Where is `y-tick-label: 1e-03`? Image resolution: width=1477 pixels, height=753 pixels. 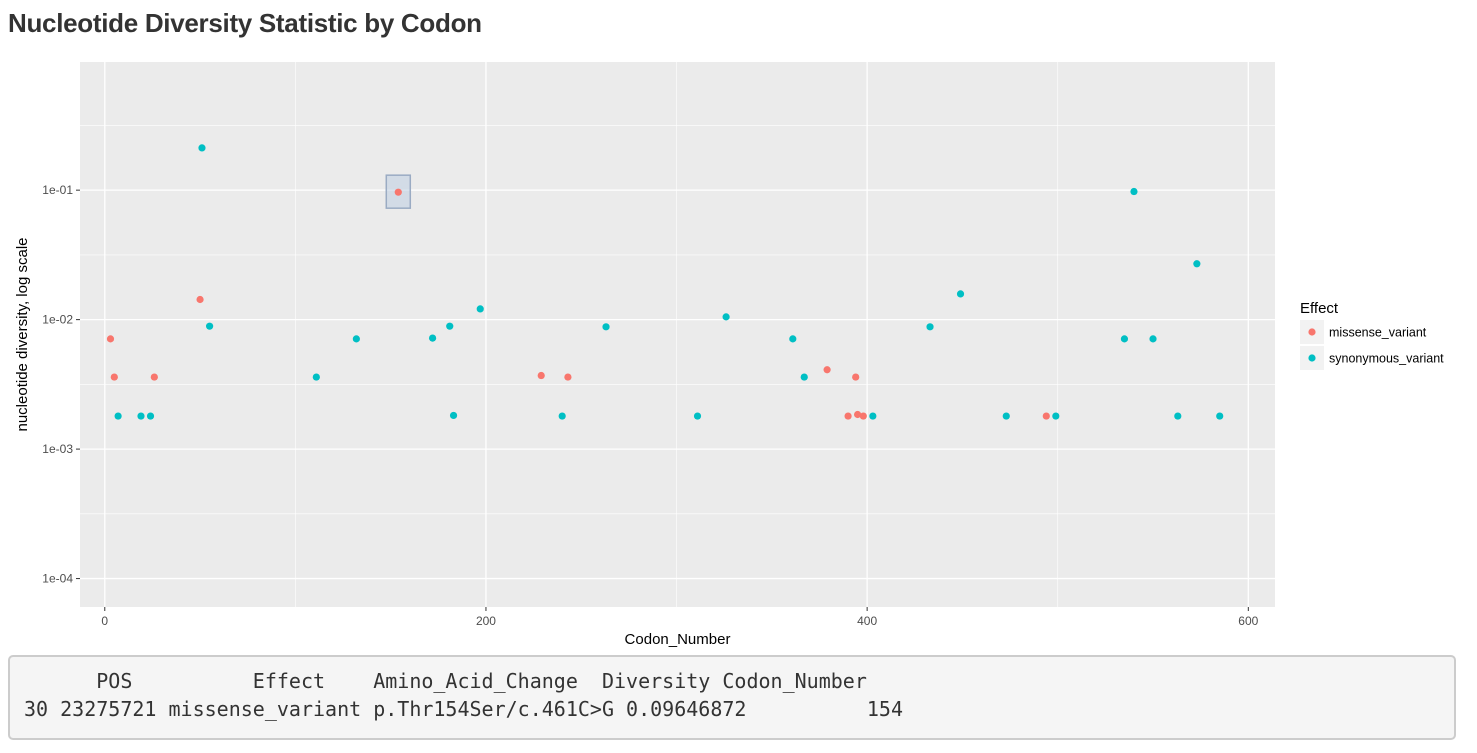
y-tick-label: 1e-03 is located at coordinates (57, 449).